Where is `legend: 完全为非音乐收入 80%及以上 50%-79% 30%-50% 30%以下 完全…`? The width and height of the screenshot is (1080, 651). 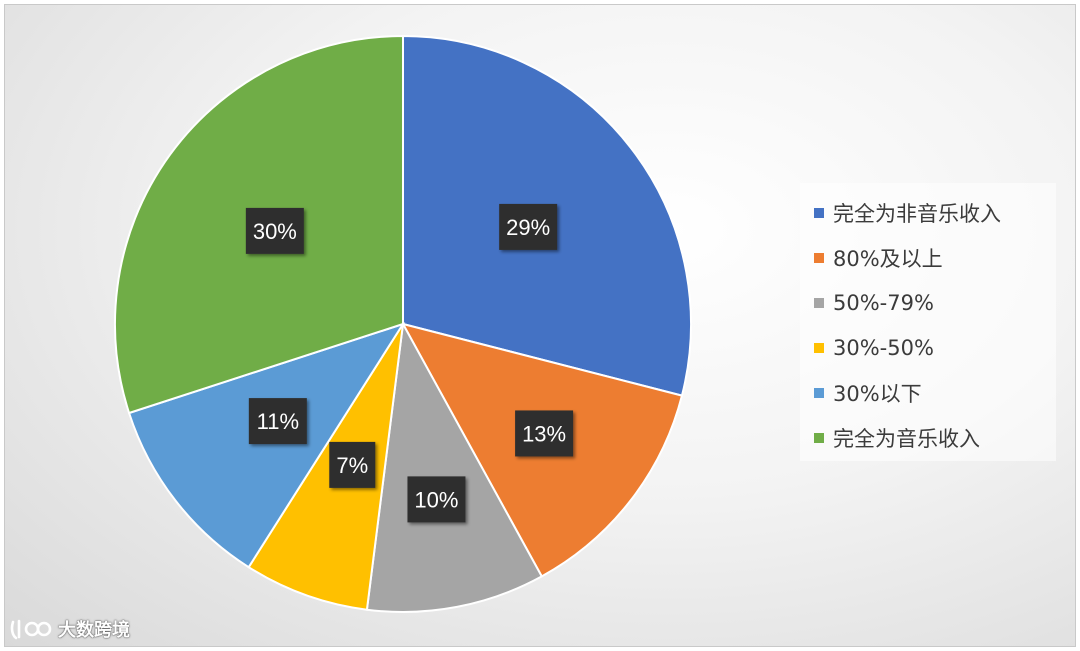 legend: 完全为非音乐收入 80%及以上 50%-79% 30%-50% 30%以下 完全… is located at coordinates (928, 322).